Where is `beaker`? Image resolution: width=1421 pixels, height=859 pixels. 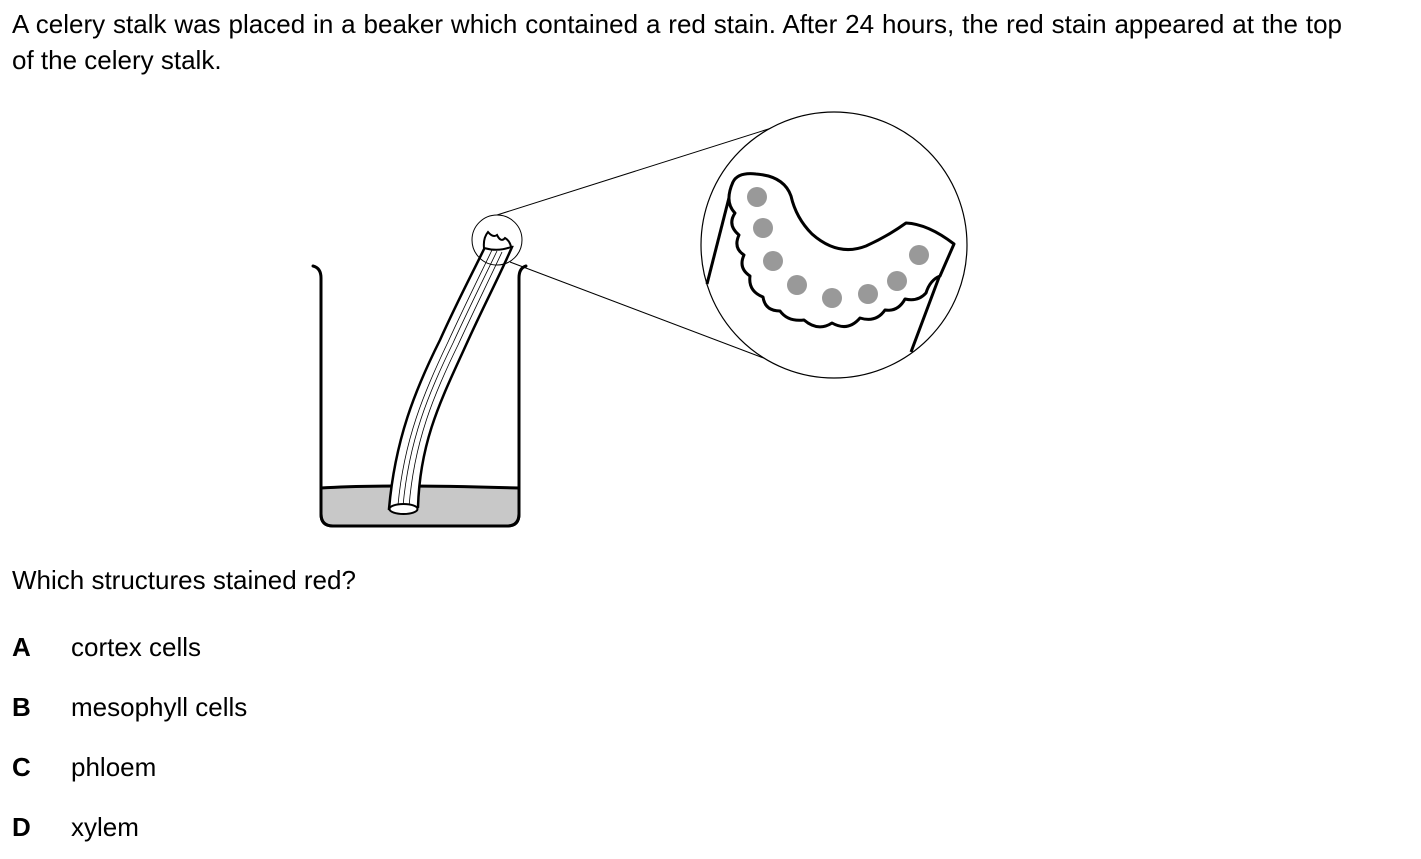 beaker is located at coordinates (419, 396).